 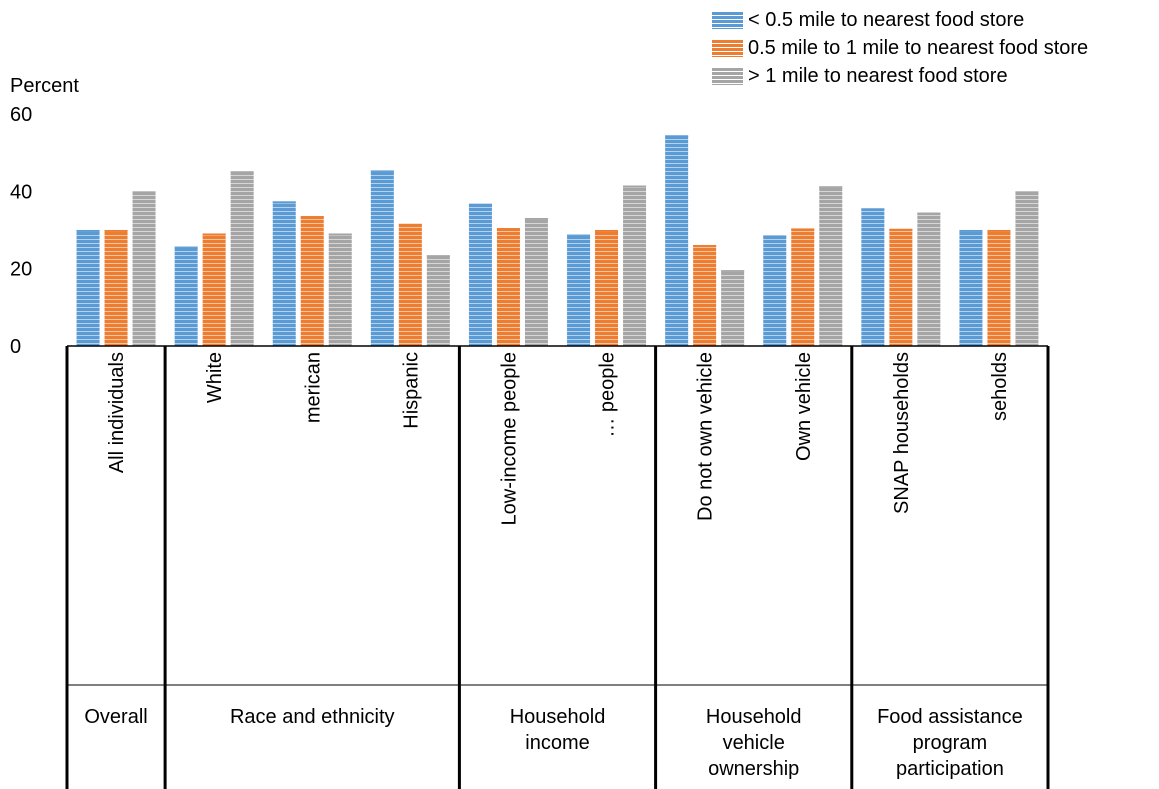 What do you see at coordinates (312, 717) in the screenshot?
I see `group-label: Race and ethnicity` at bounding box center [312, 717].